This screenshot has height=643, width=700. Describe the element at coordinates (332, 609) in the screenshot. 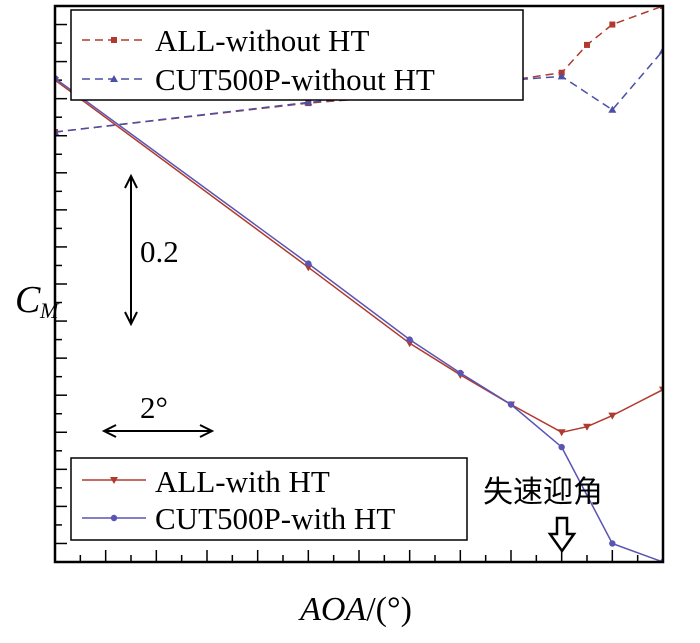

I see `x-axis-title-var: AOA` at that location.